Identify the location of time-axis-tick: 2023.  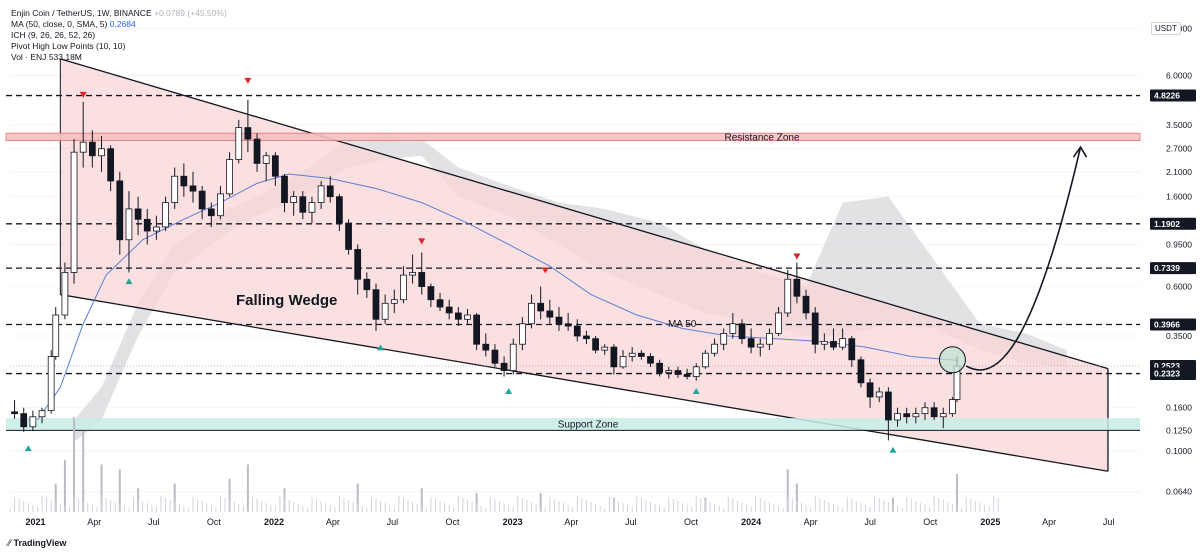
(513, 522).